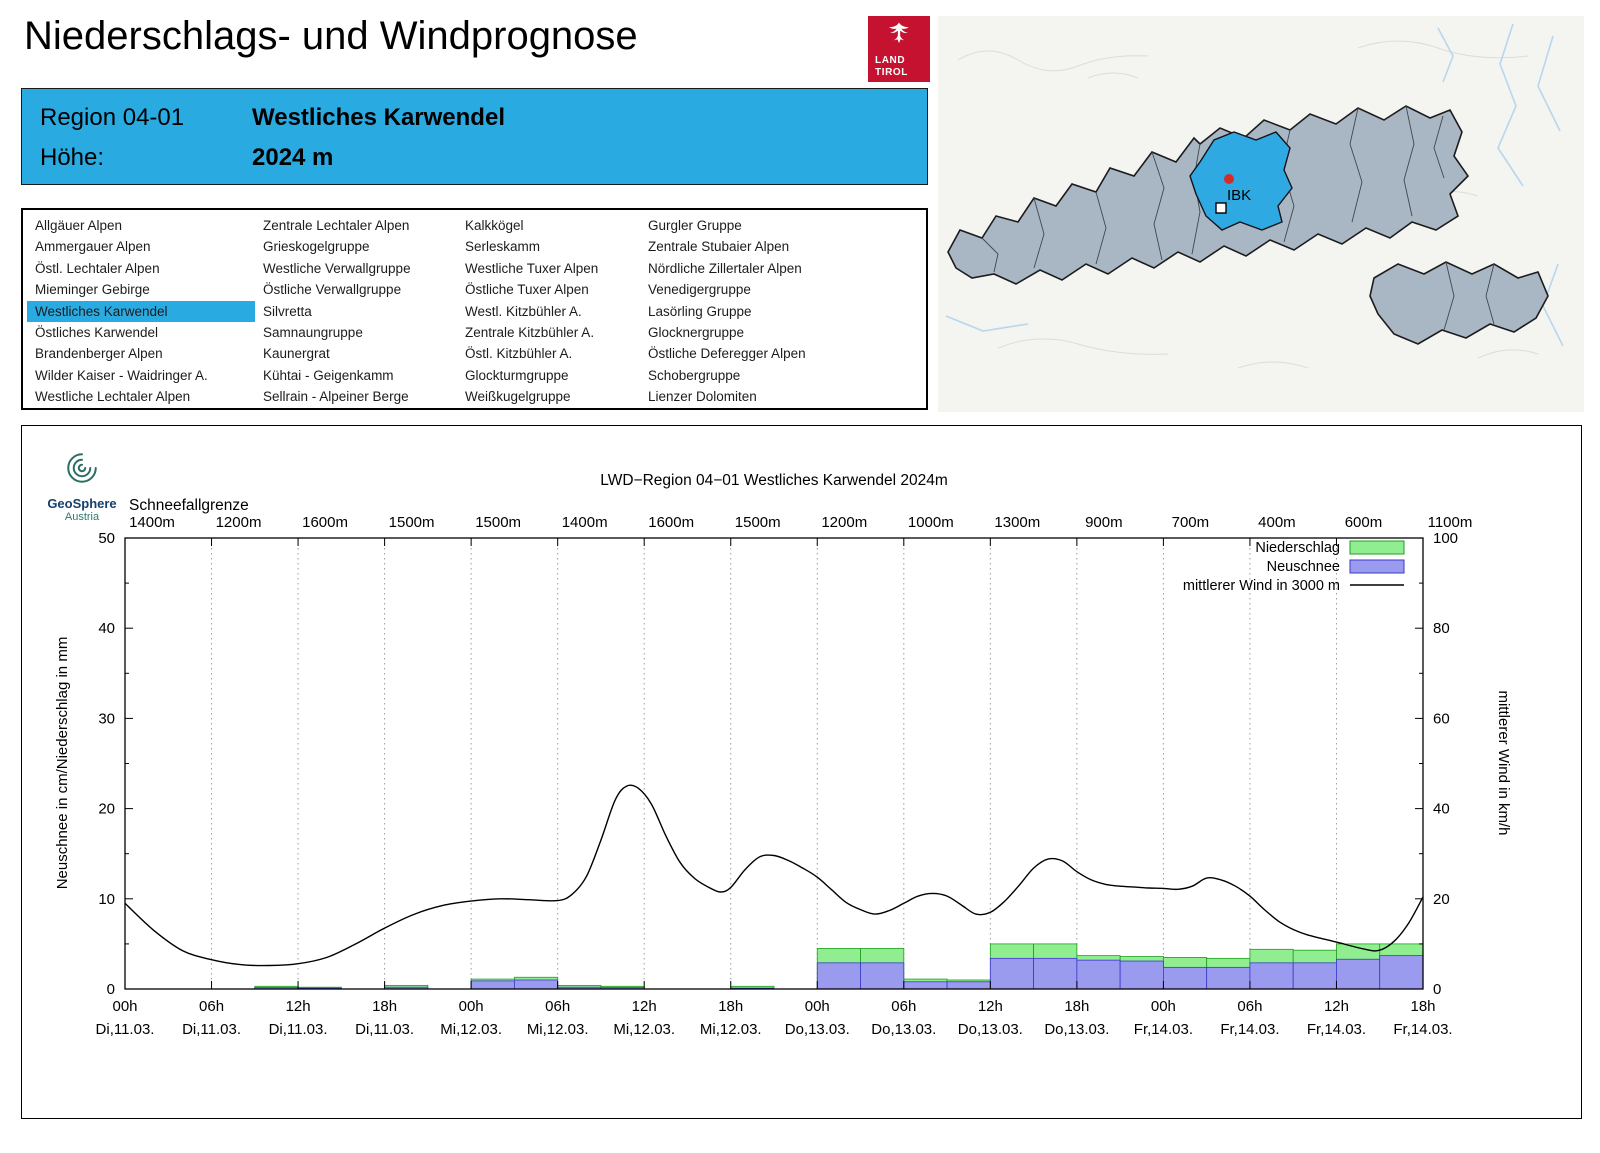 Image resolution: width=1600 pixels, height=1153 pixels. What do you see at coordinates (517, 375) in the screenshot?
I see `region-list-item: Glockturmgruppe` at bounding box center [517, 375].